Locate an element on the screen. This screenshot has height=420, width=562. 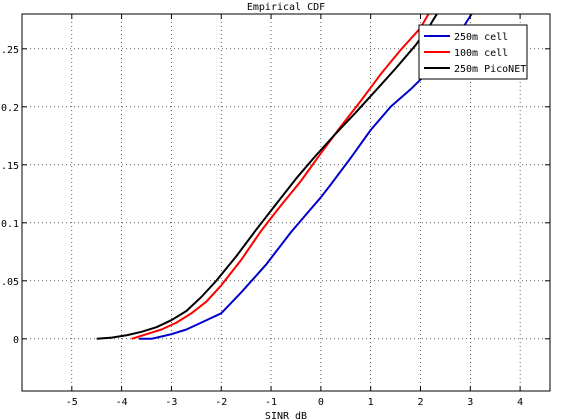
x-tick-label: 2 is located at coordinates (420, 402).